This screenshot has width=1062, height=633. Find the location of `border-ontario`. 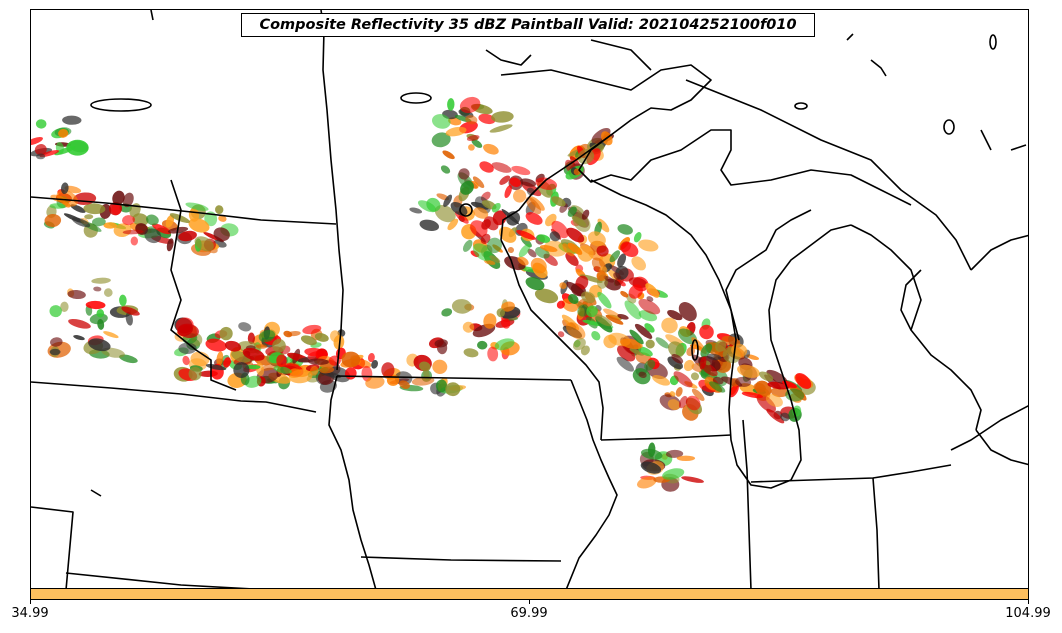

border-ontario is located at coordinates (828, 175).